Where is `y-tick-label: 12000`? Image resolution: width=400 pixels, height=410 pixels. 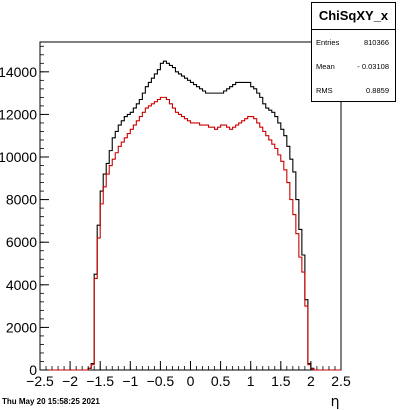 y-tick-label: 12000 is located at coordinates (18, 114).